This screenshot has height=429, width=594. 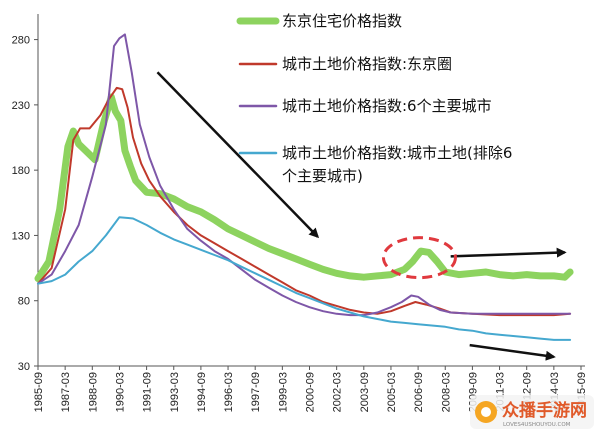 I want to click on x-tick-label: 1996-03, so click(x=229, y=392).